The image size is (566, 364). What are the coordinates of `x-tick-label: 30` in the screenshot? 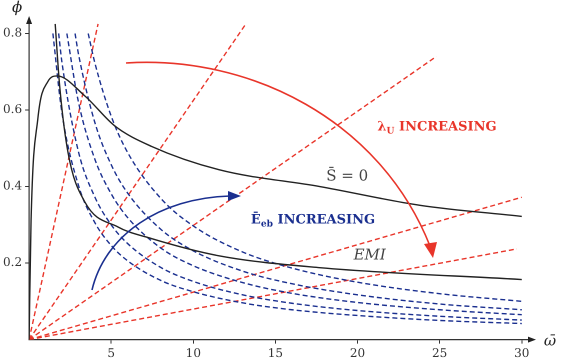 It's located at (522, 353).